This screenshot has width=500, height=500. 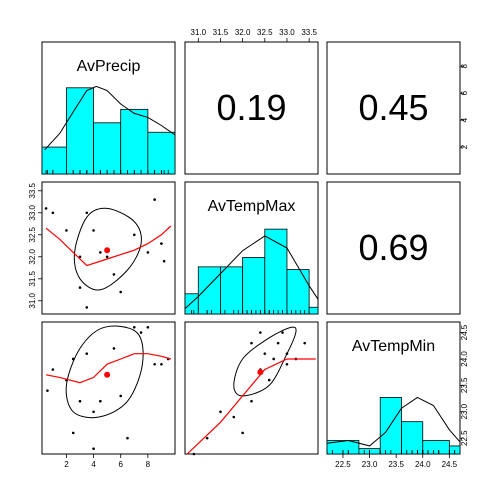 I want to click on variable-label: AvTempMin, so click(x=393, y=346).